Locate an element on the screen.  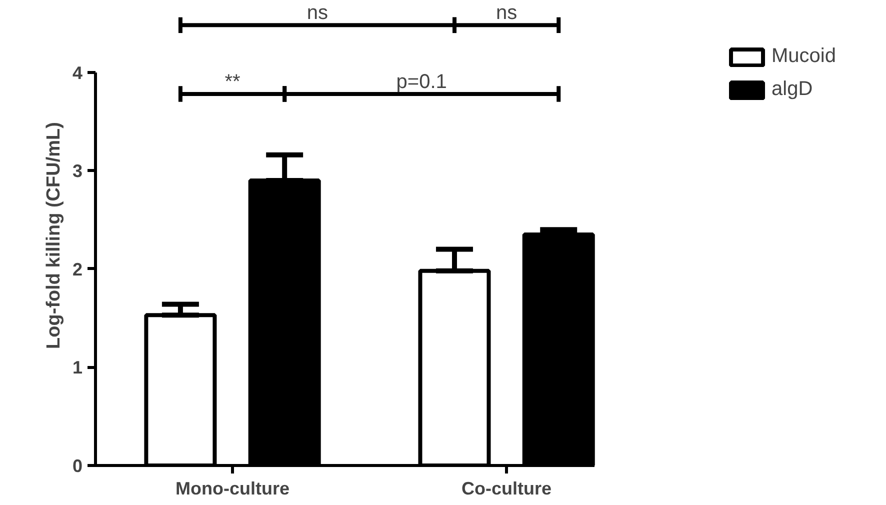
annotation: p=0.1 is located at coordinates (421, 81).